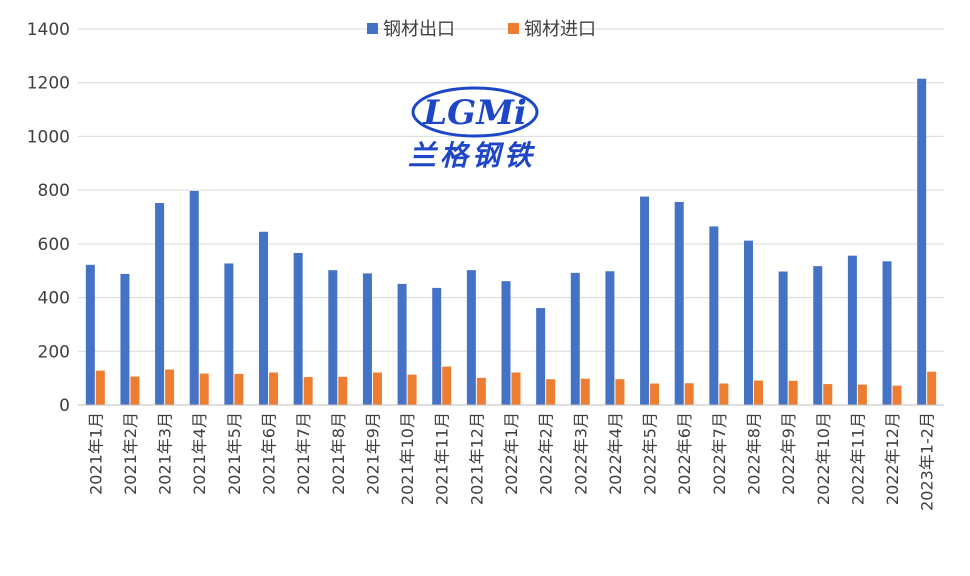 This screenshot has height=576, width=970. What do you see at coordinates (513, 28) in the screenshot?
I see `legend-swatch-import` at bounding box center [513, 28].